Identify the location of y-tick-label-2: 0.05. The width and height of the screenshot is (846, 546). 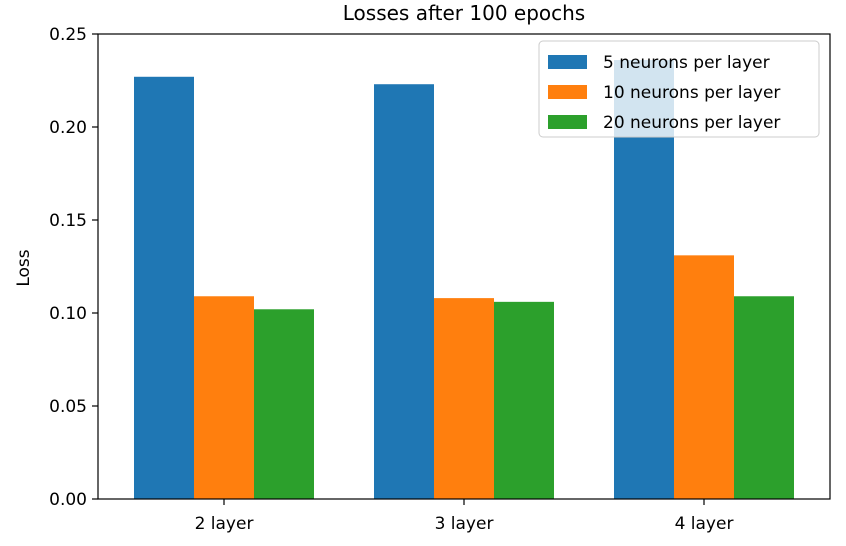
(68, 407).